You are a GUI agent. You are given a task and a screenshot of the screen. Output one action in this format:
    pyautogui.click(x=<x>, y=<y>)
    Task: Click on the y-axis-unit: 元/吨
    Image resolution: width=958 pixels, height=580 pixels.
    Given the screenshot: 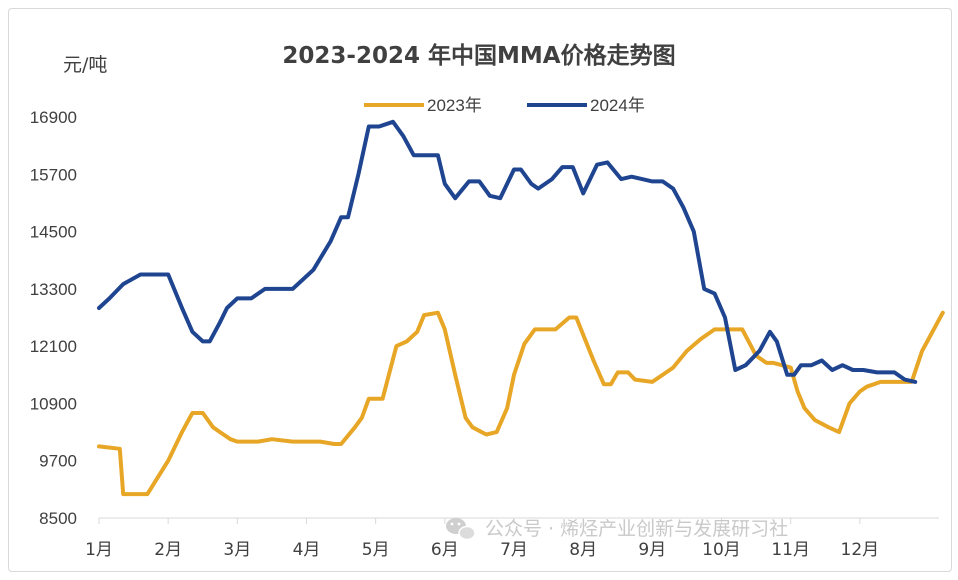 What is the action you would take?
    pyautogui.click(x=85, y=65)
    